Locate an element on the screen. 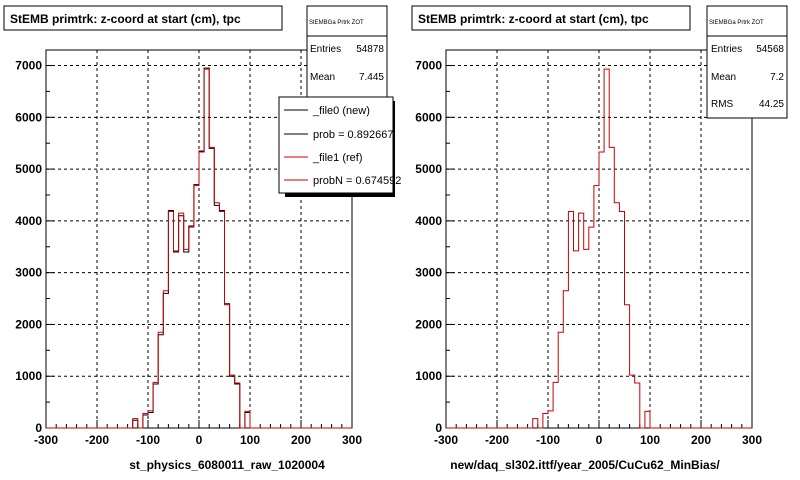 The height and width of the screenshot is (480, 800). legend-entry-prob: prob = 0.892667 is located at coordinates (353, 135).